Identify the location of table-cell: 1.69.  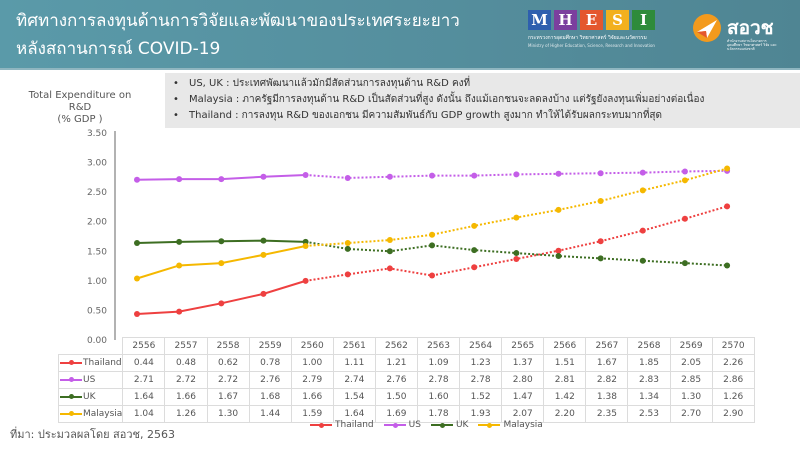
(396, 414).